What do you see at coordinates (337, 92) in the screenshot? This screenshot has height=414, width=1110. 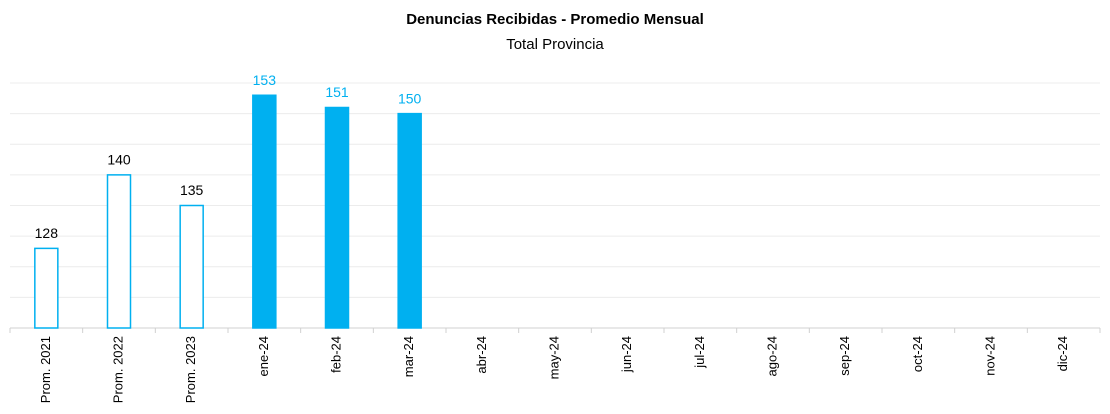 I see `data-label: 151` at bounding box center [337, 92].